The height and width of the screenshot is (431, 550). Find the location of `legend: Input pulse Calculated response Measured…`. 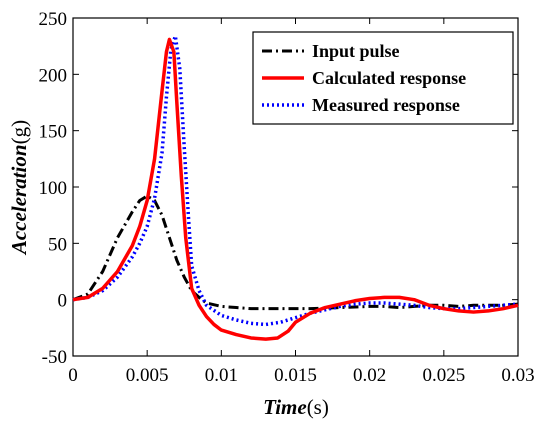

legend: Input pulse Calculated response Measured… is located at coordinates (383, 78).